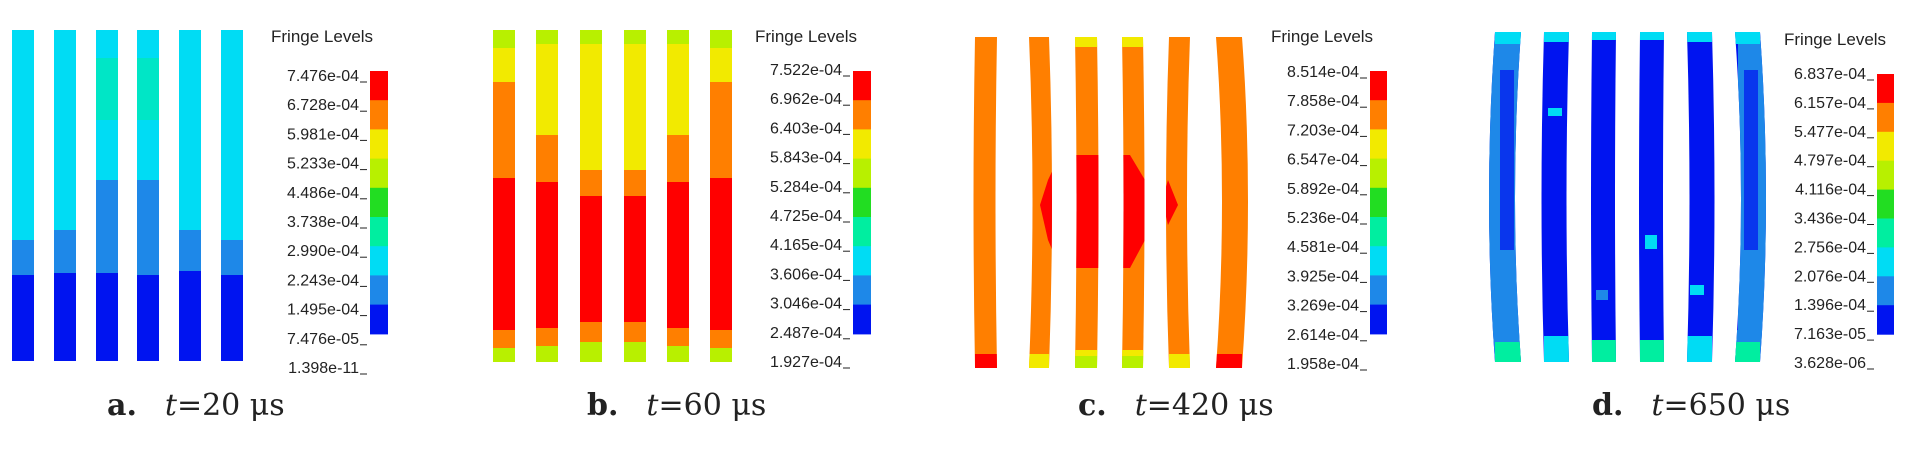  Describe the element at coordinates (635, 196) in the screenshot. I see `column-b4` at that location.